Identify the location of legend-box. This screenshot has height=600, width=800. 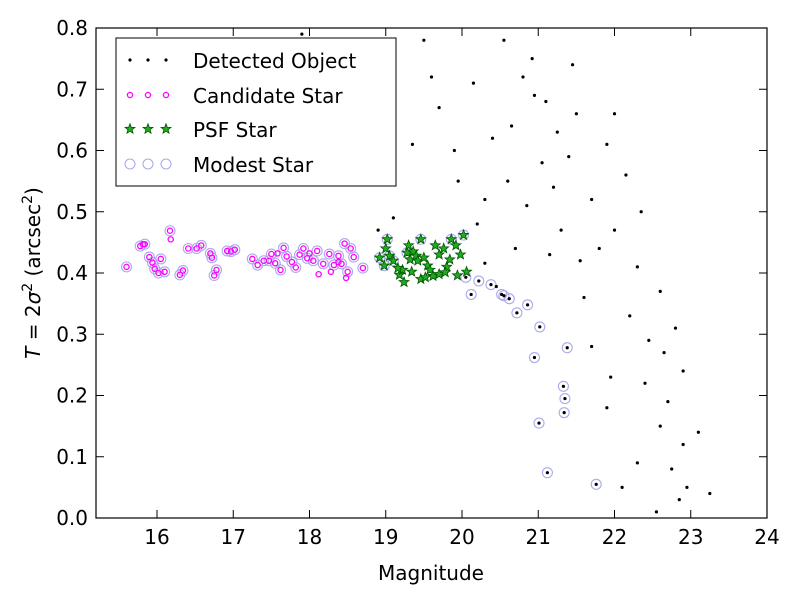
(256, 112).